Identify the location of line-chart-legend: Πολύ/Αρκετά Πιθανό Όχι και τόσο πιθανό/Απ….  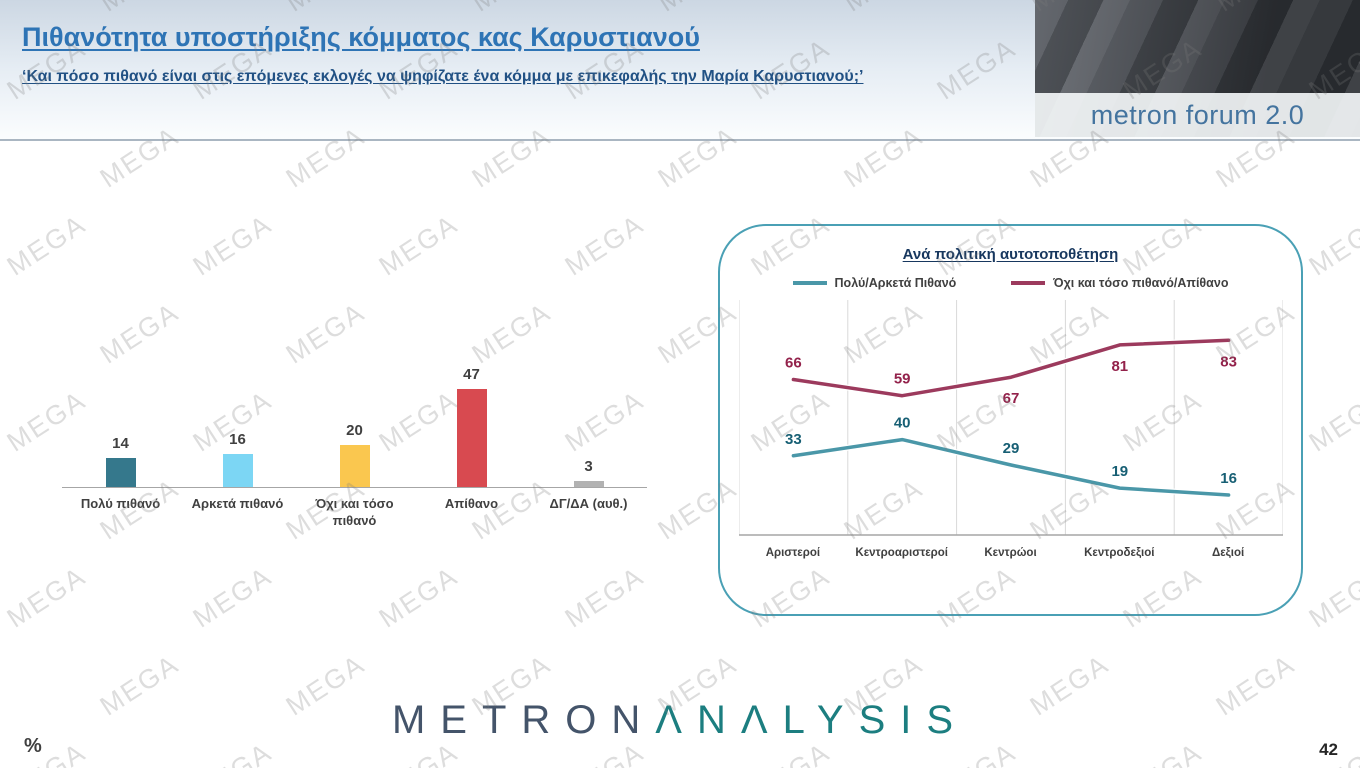
(1010, 283).